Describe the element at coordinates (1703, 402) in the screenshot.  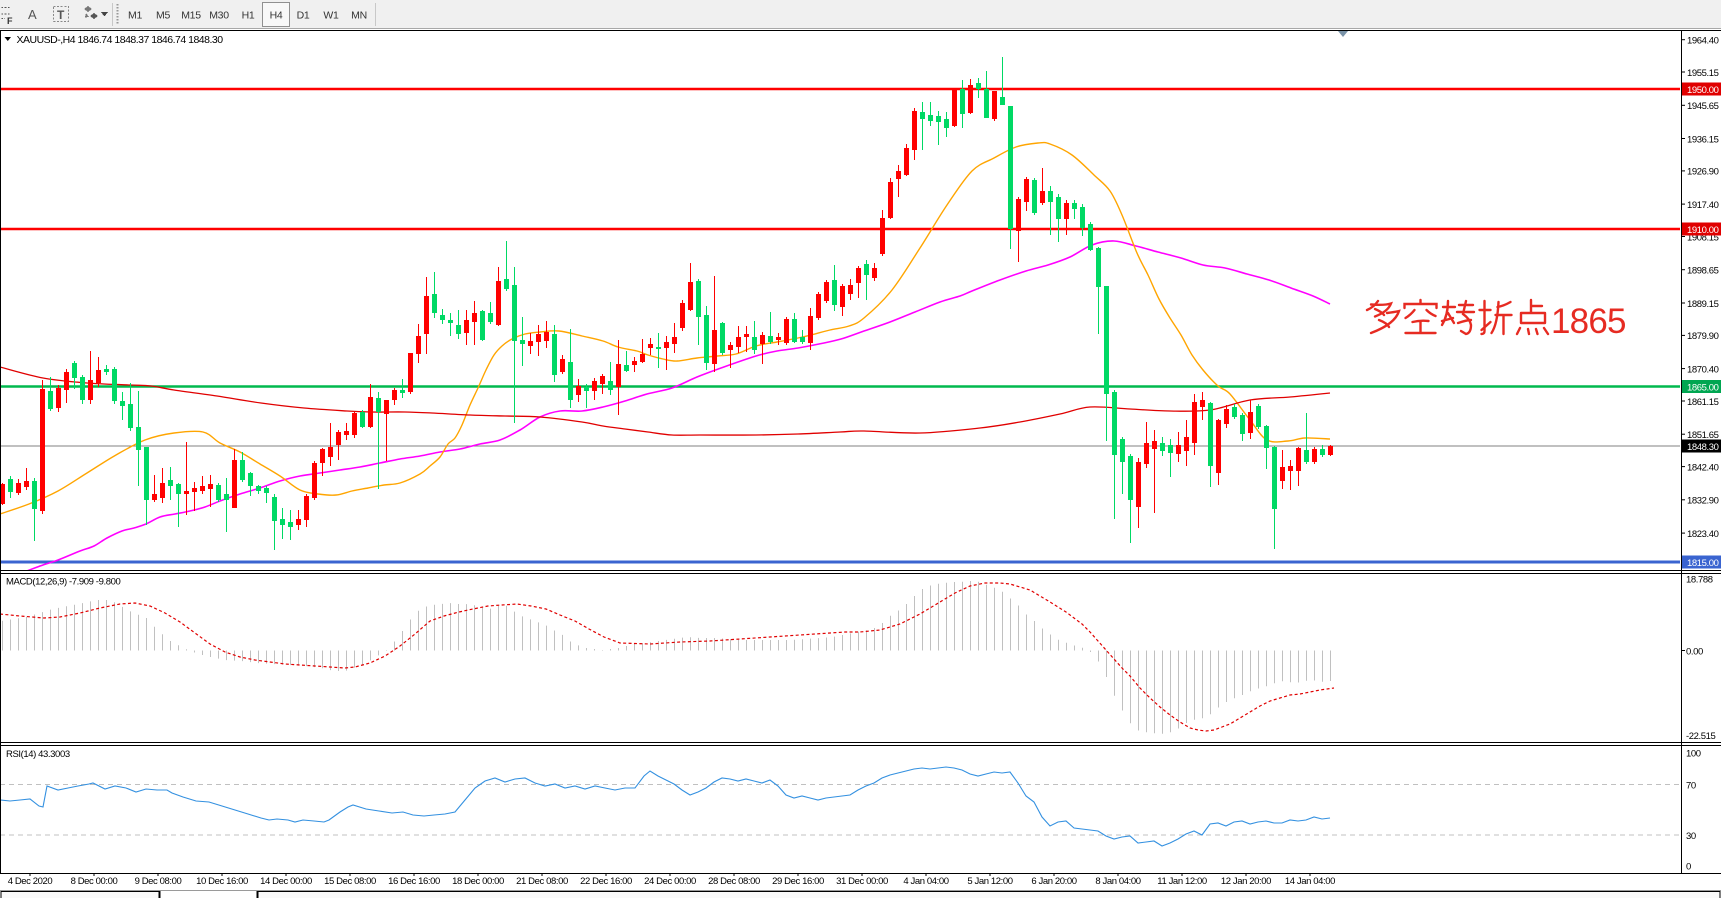
I see `svg-text: 1861.15` at that location.